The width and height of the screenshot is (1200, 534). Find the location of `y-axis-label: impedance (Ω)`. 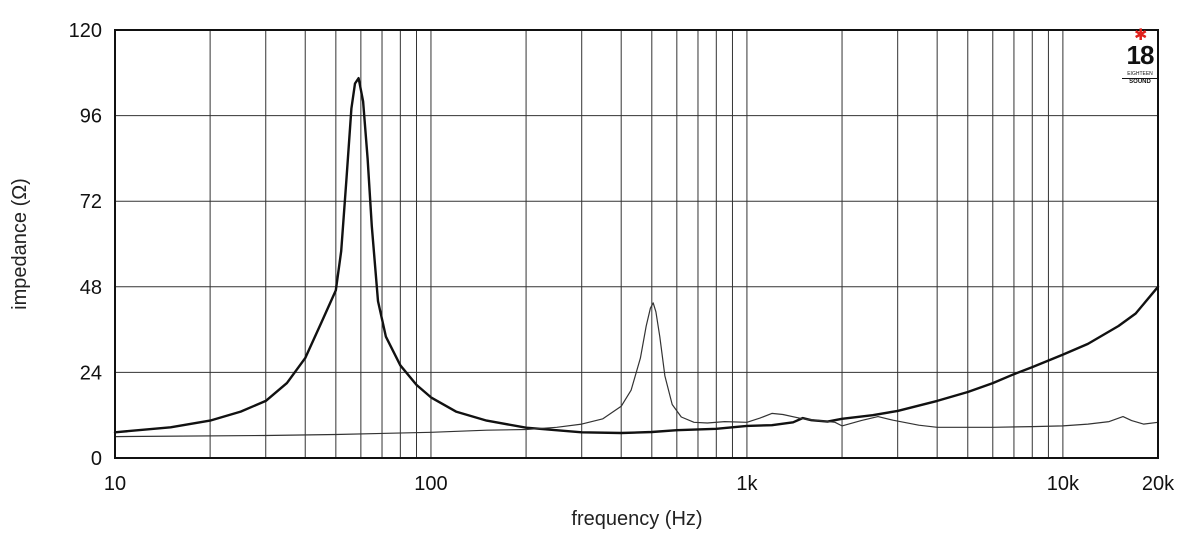

y-axis-label: impedance (Ω) is located at coordinates (20, 244).